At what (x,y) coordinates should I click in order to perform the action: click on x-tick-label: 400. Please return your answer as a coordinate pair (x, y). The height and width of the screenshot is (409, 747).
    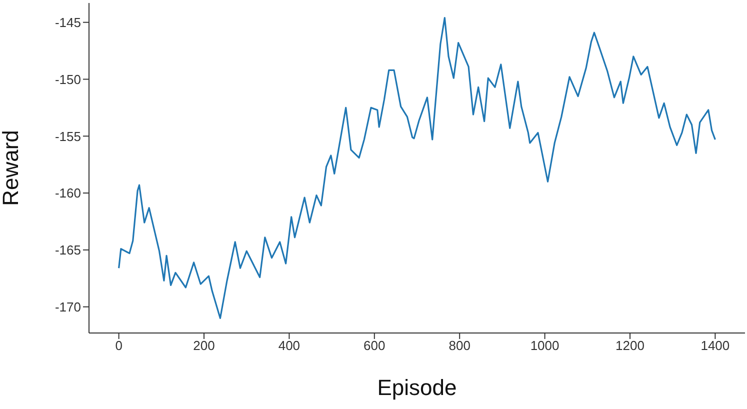
    Looking at the image, I should click on (289, 346).